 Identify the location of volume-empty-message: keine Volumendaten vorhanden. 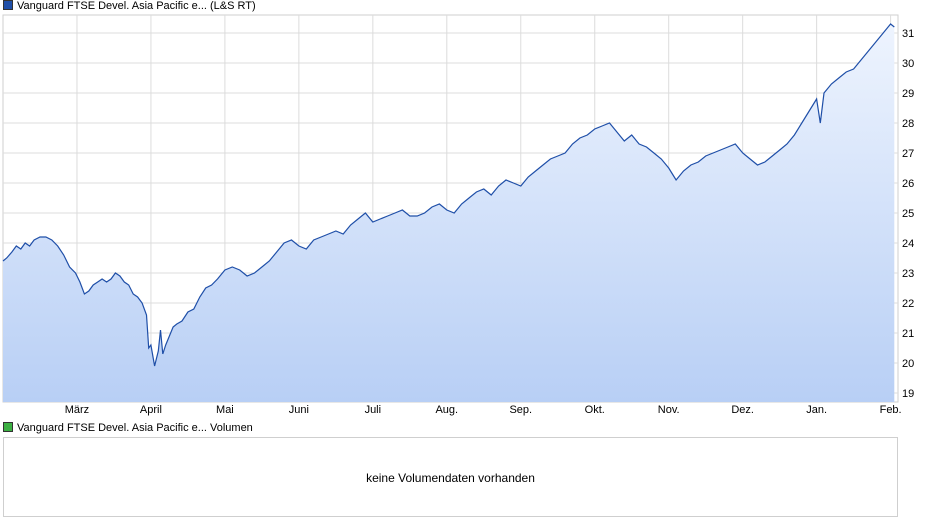
(450, 478).